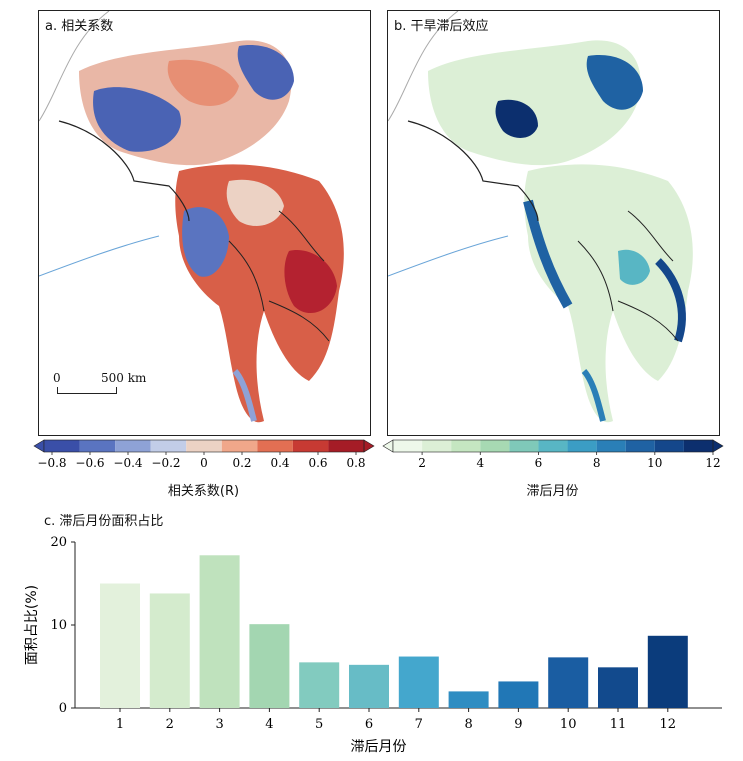 The image size is (743, 761). Describe the element at coordinates (58, 625) in the screenshot. I see `y-tick-label: 10` at that location.